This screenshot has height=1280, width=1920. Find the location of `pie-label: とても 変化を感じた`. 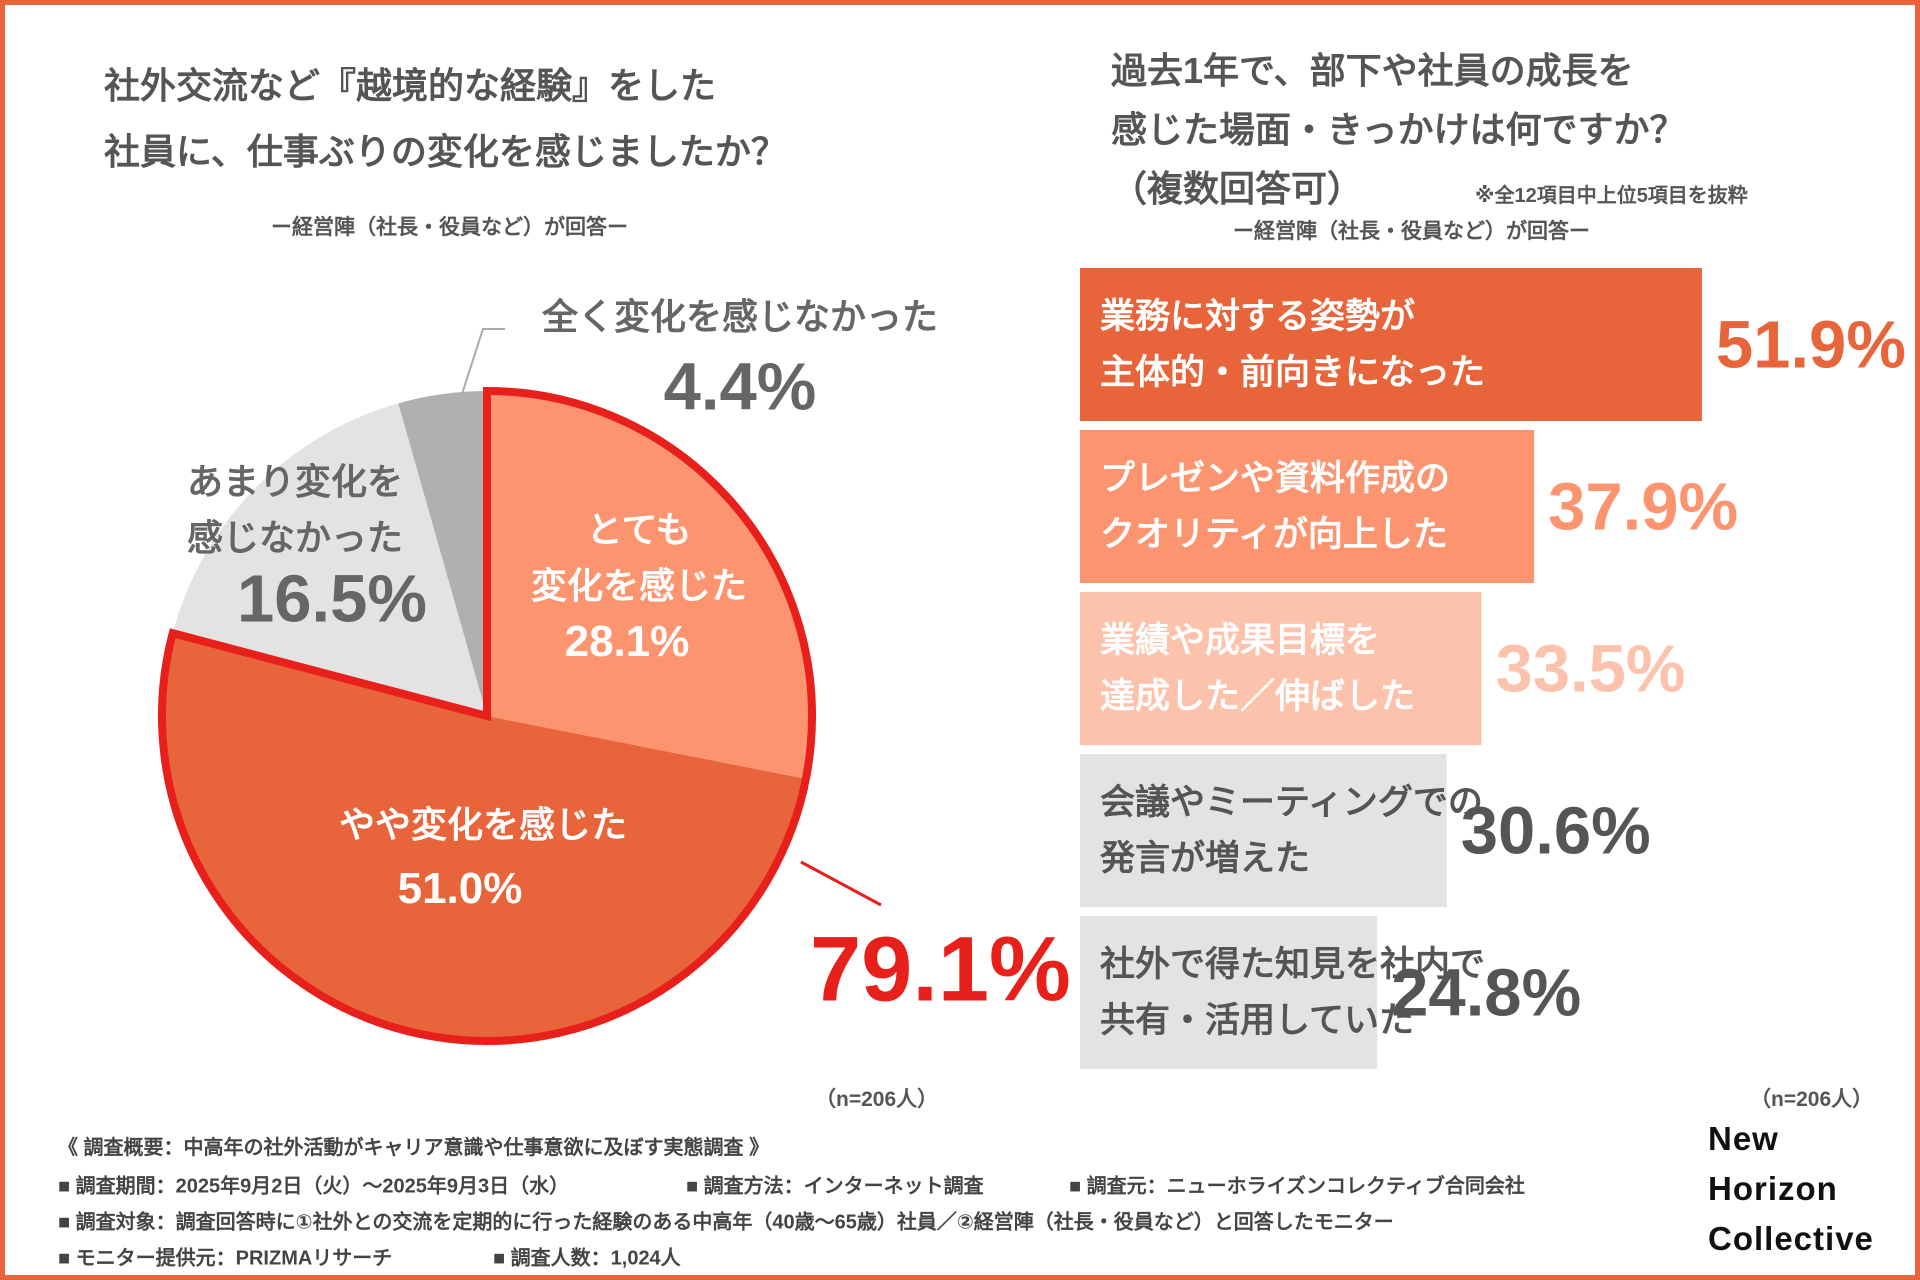

pie-label: とても 変化を感じた is located at coordinates (638, 557).